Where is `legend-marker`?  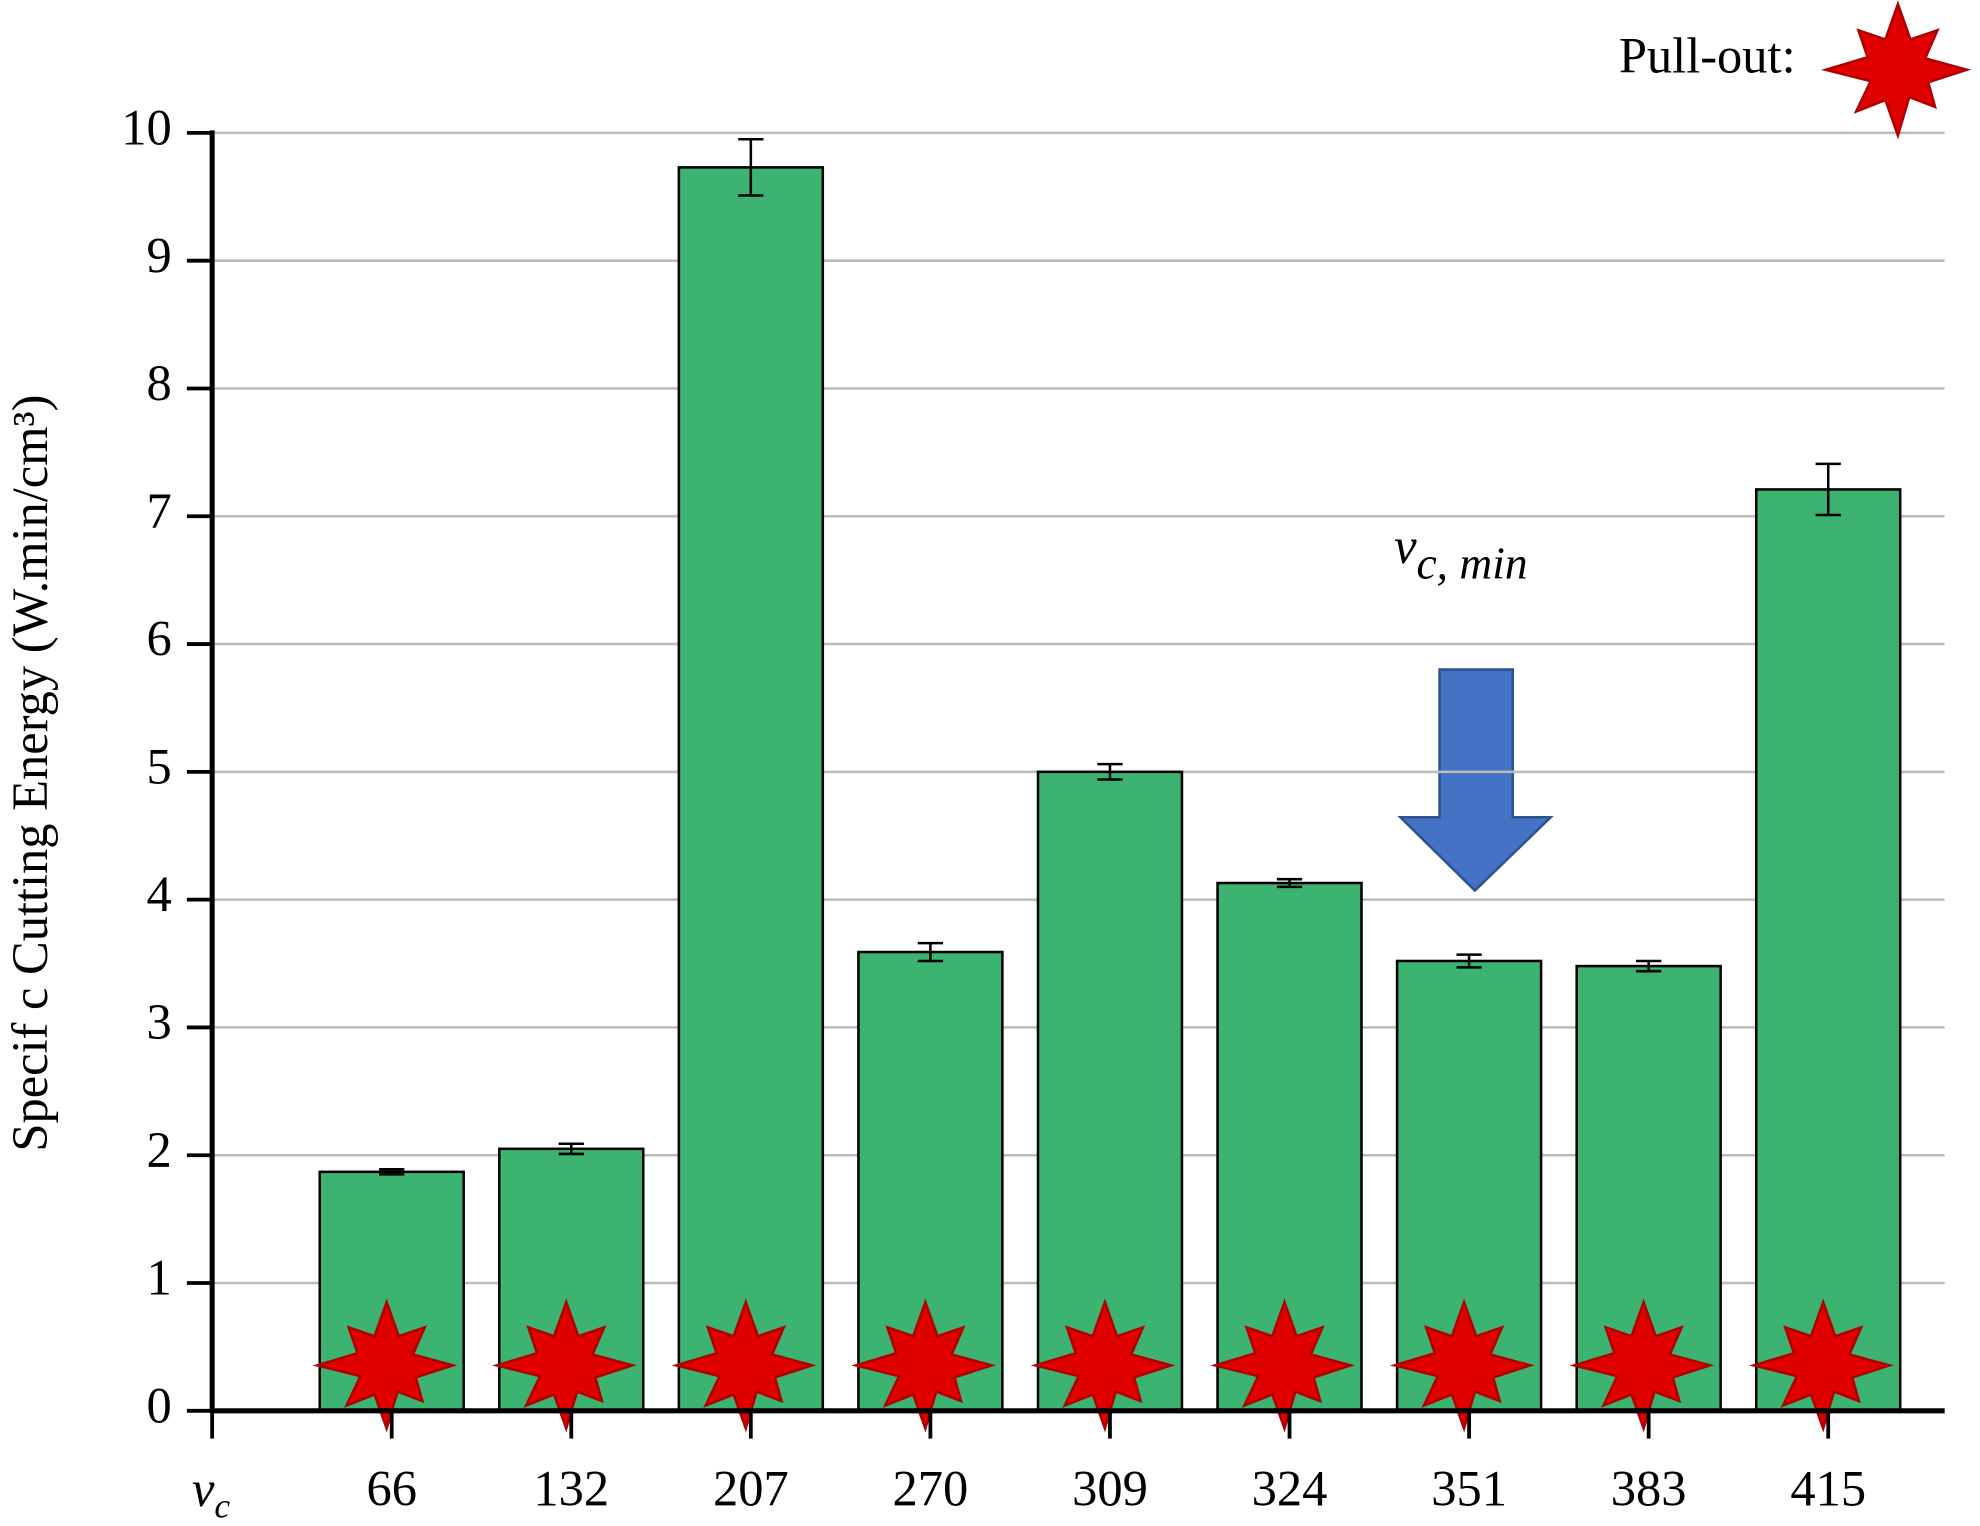
legend-marker is located at coordinates (1896, 70).